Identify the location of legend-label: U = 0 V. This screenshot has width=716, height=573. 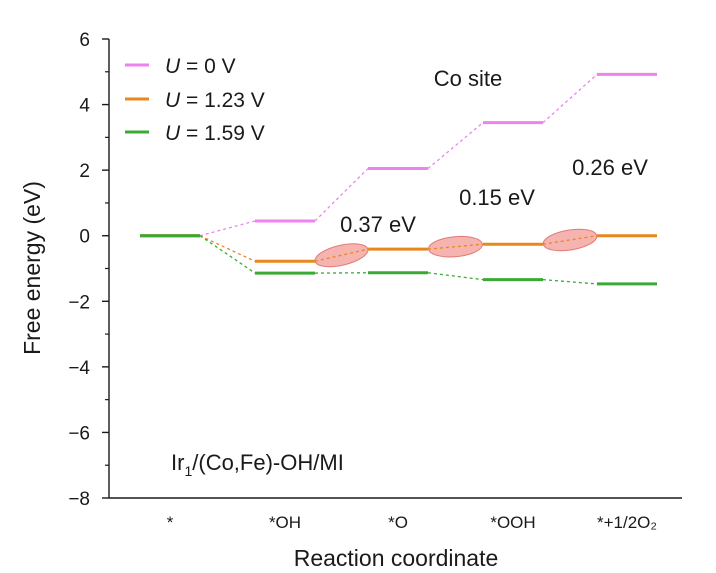
(200, 66).